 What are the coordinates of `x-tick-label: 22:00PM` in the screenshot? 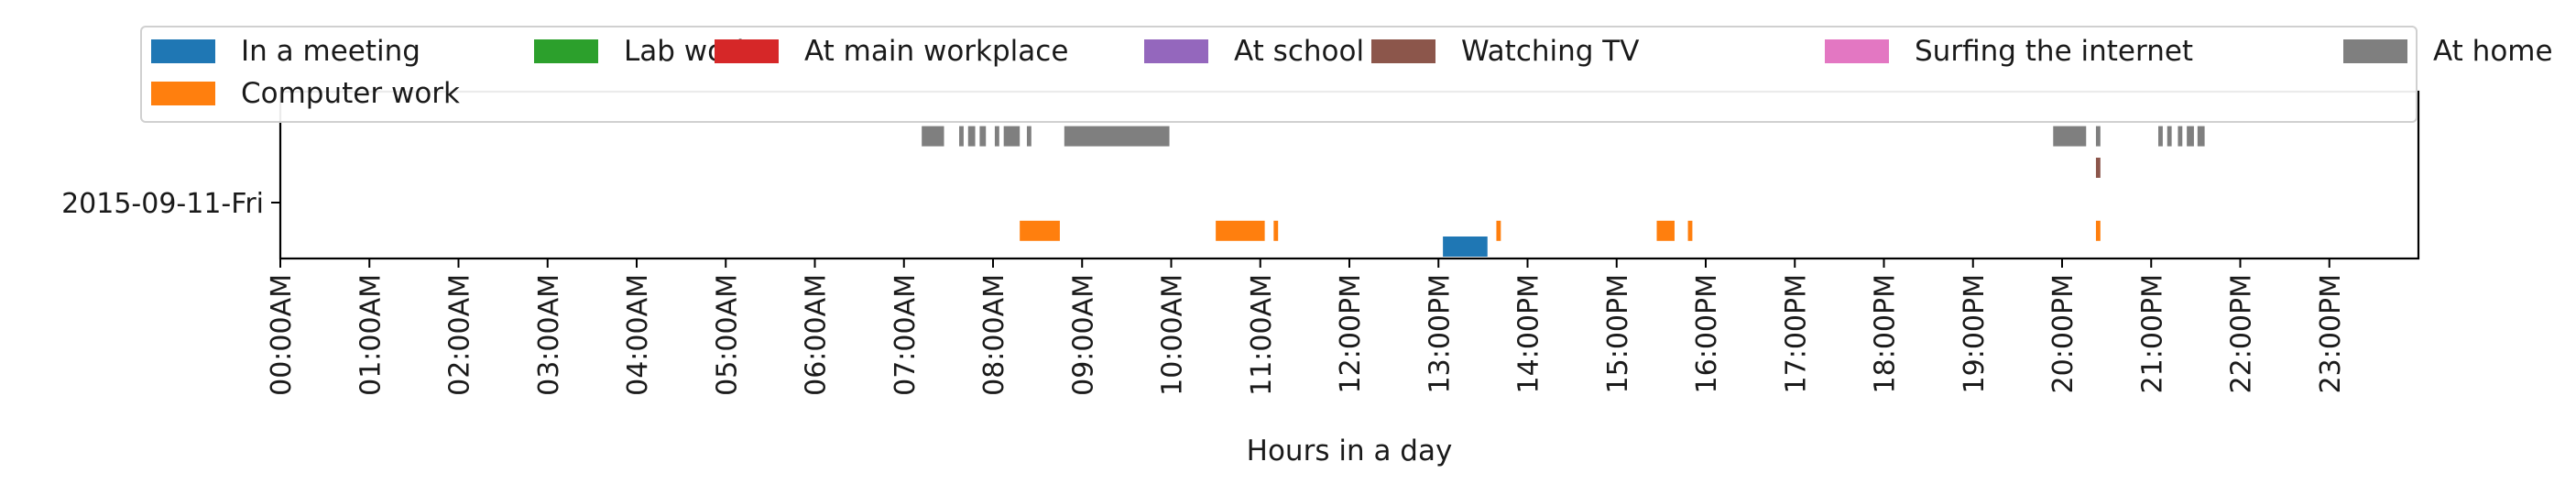 It's located at (2242, 333).